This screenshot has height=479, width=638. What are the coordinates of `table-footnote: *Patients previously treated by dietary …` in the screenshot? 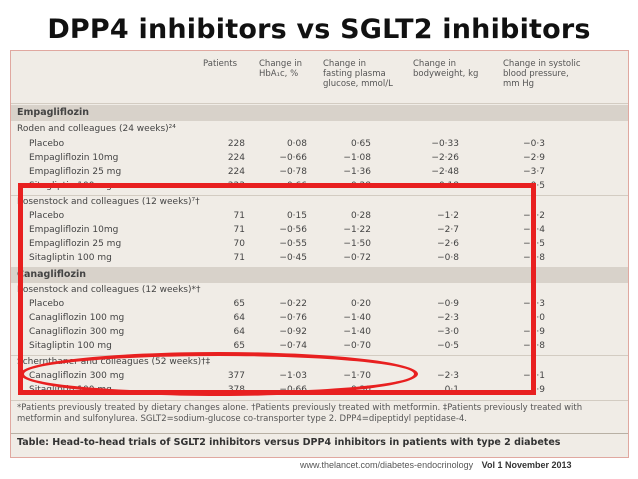 It's located at (300, 413).